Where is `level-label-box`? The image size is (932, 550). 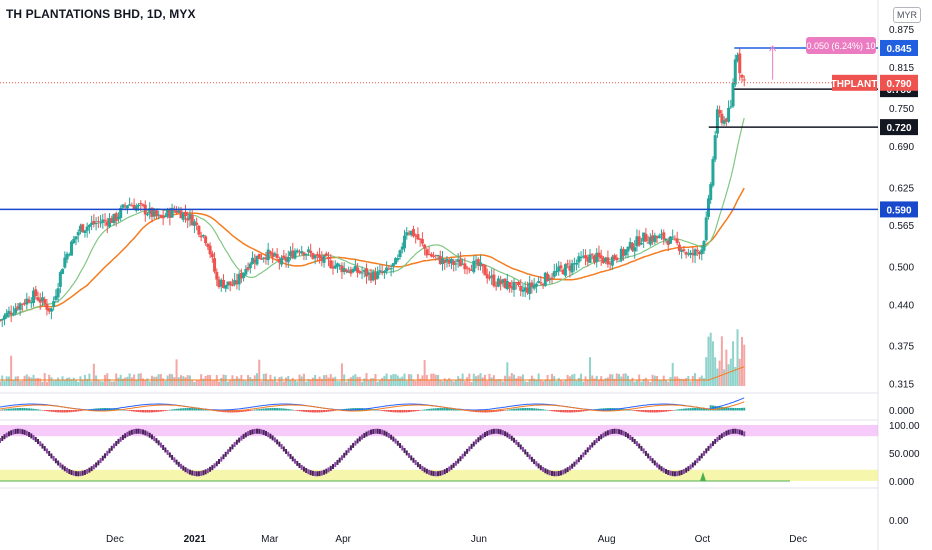 level-label-box is located at coordinates (899, 47).